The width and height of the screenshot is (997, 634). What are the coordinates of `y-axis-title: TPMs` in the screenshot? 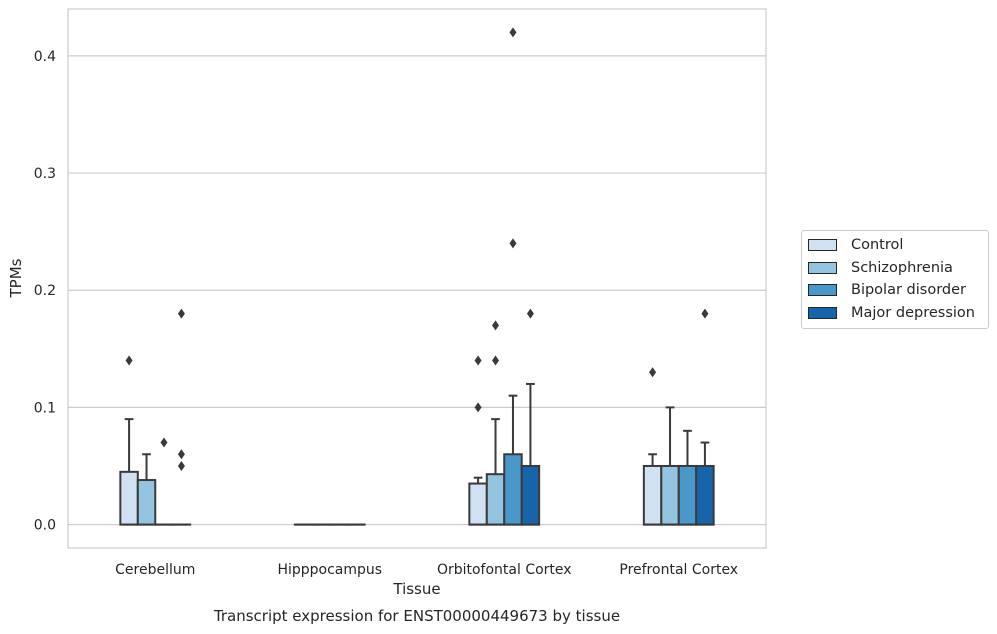 It's located at (16, 278).